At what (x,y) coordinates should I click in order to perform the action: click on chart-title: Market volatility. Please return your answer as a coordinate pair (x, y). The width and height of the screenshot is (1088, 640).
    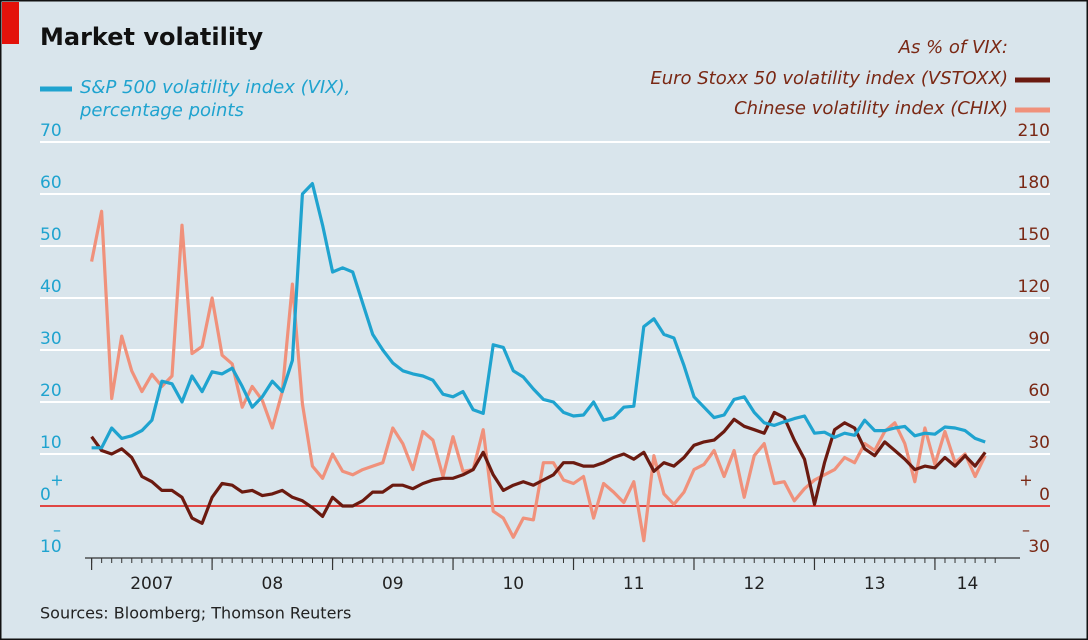
    Looking at the image, I should click on (152, 37).